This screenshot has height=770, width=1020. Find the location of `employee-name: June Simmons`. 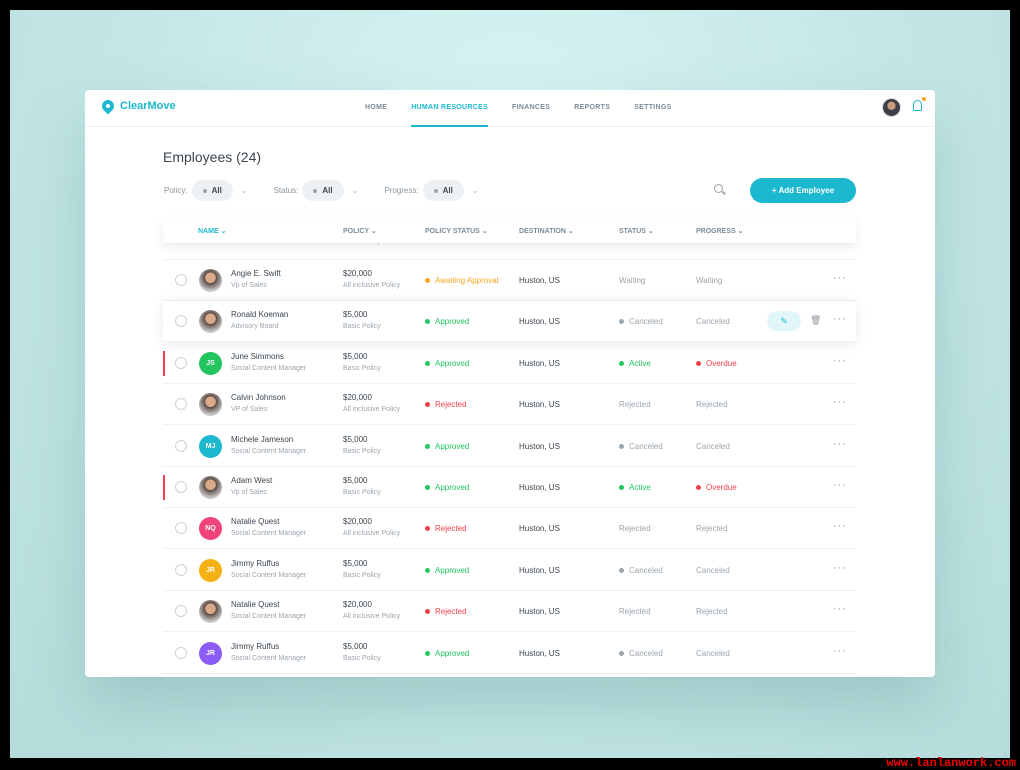

employee-name: June Simmons is located at coordinates (257, 356).